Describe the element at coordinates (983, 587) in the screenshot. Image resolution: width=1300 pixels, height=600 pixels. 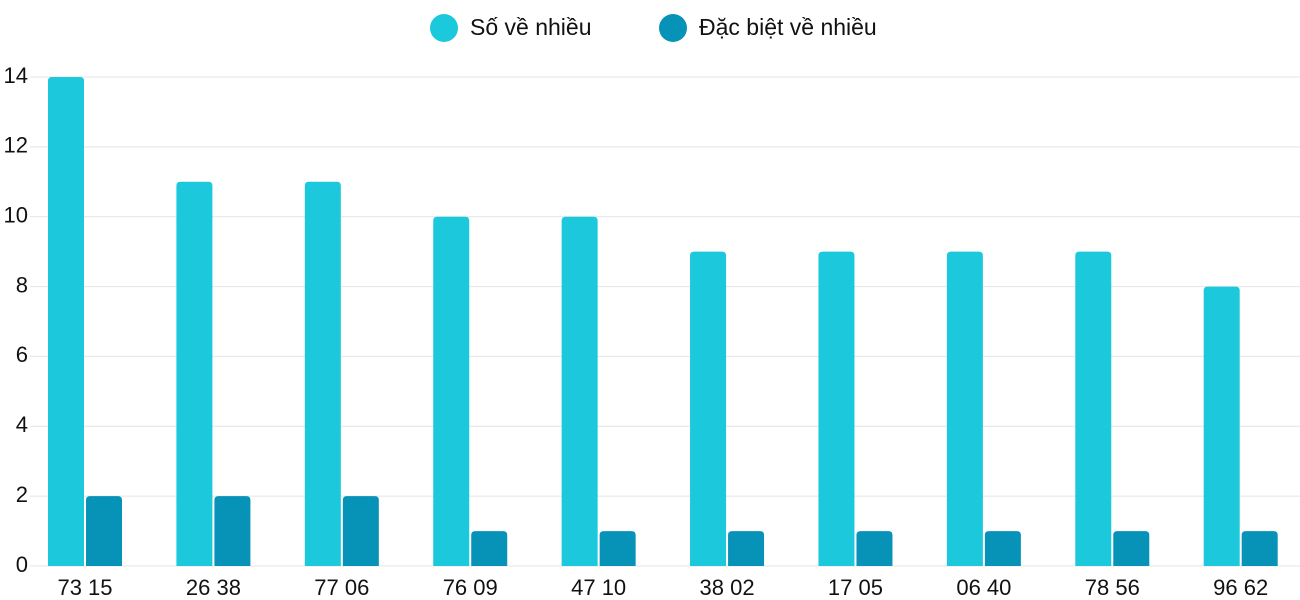
I see `x-tick-label: 06 40` at that location.